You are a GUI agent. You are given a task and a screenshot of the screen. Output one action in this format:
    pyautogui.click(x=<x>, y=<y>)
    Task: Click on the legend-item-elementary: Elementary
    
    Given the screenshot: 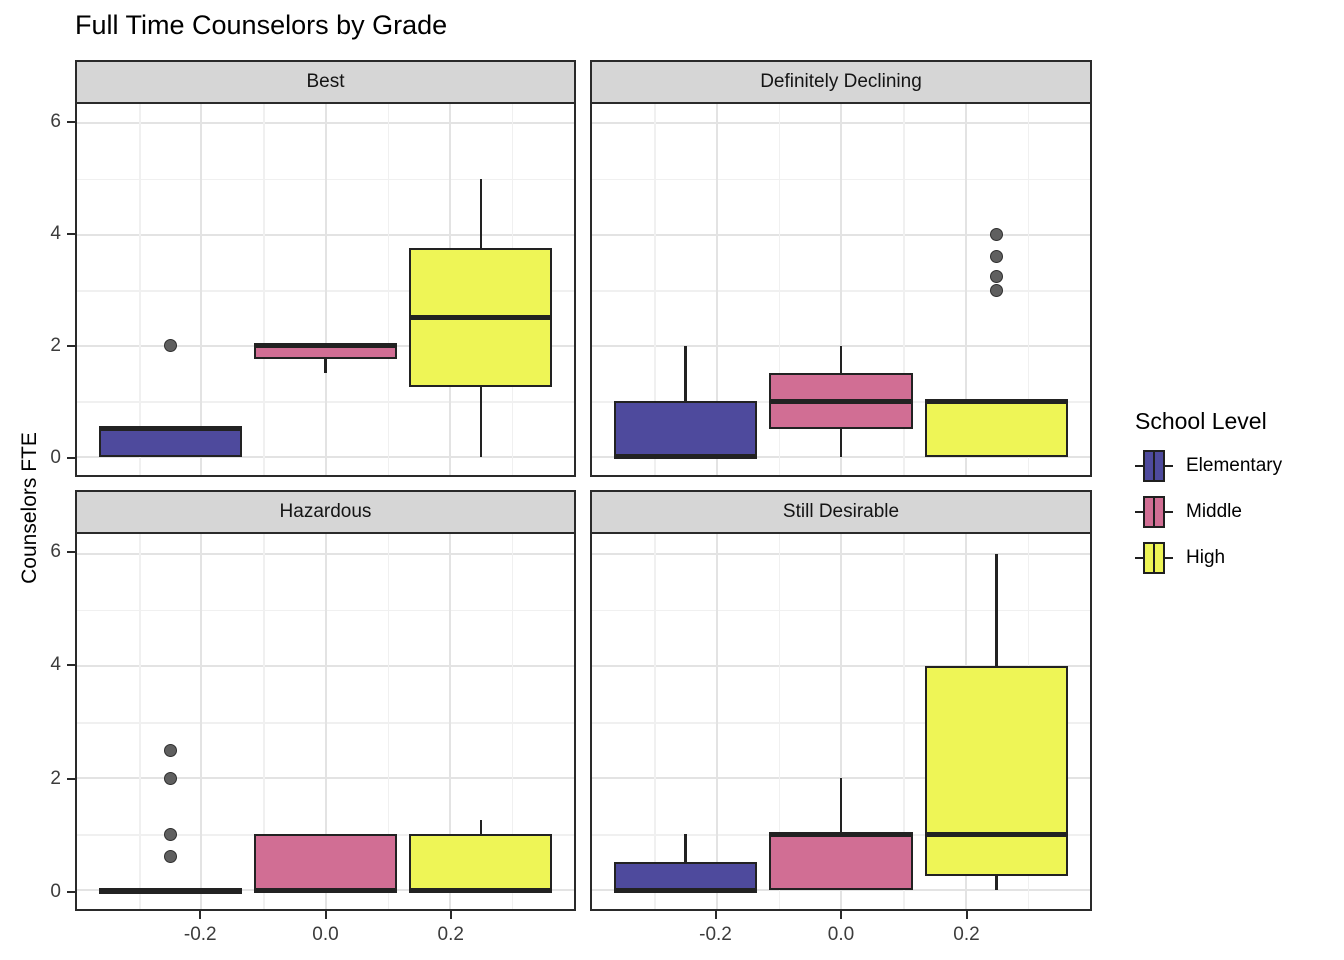 What is the action you would take?
    pyautogui.click(x=1232, y=466)
    